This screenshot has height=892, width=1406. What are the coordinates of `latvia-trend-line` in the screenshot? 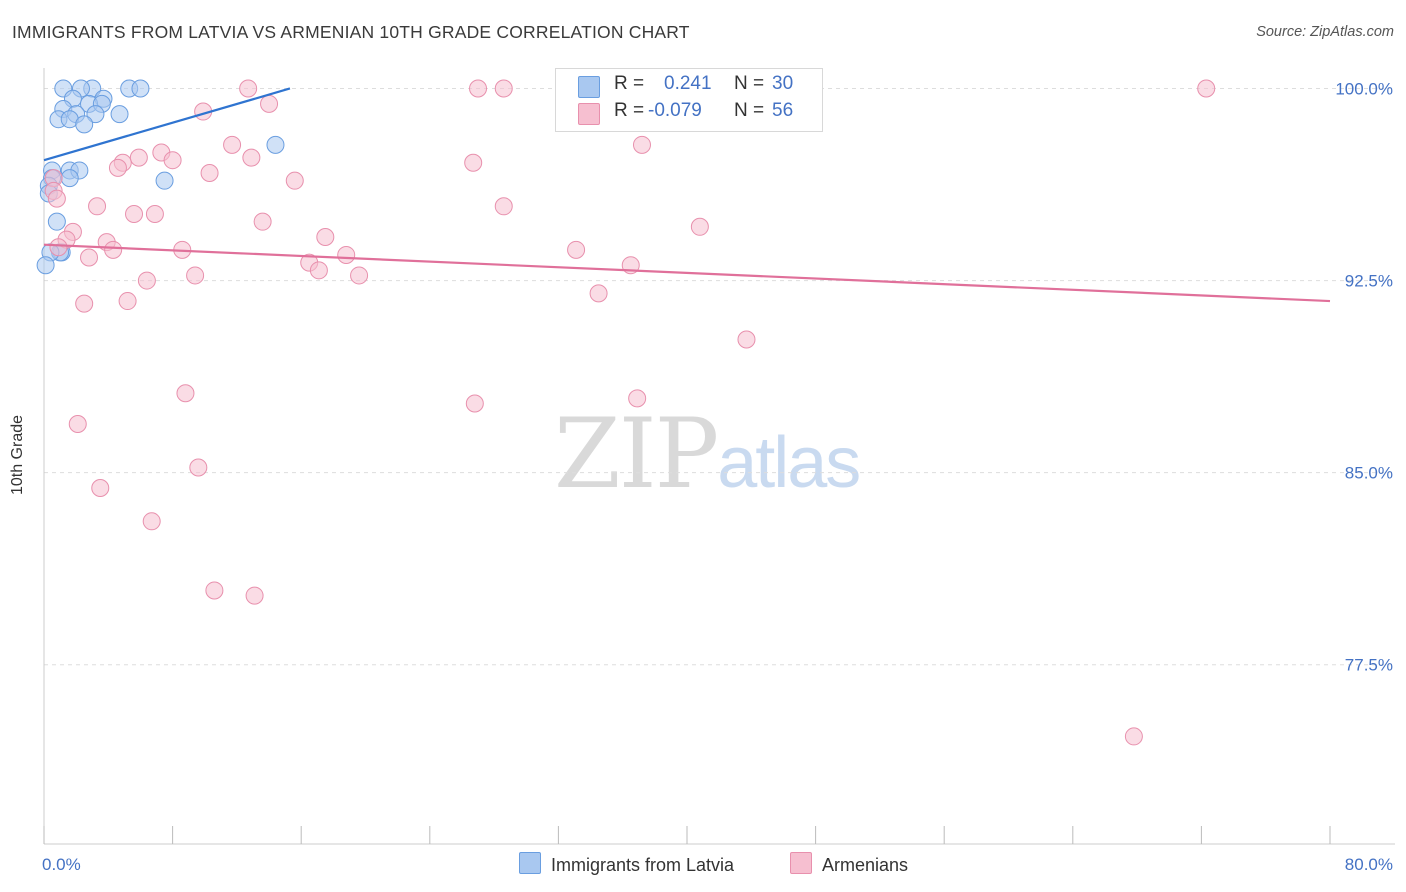 It's located at (167, 124).